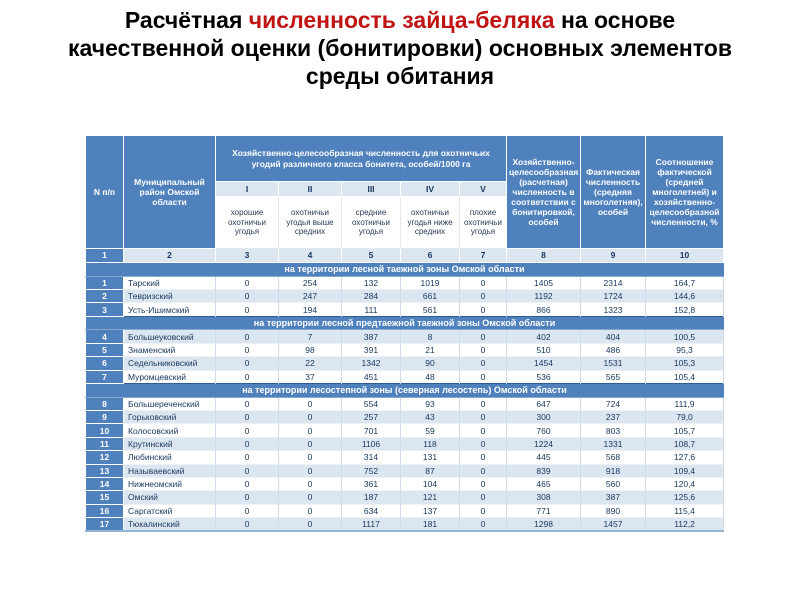  What do you see at coordinates (104, 336) in the screenshot?
I see `row-number-cell: 4` at bounding box center [104, 336].